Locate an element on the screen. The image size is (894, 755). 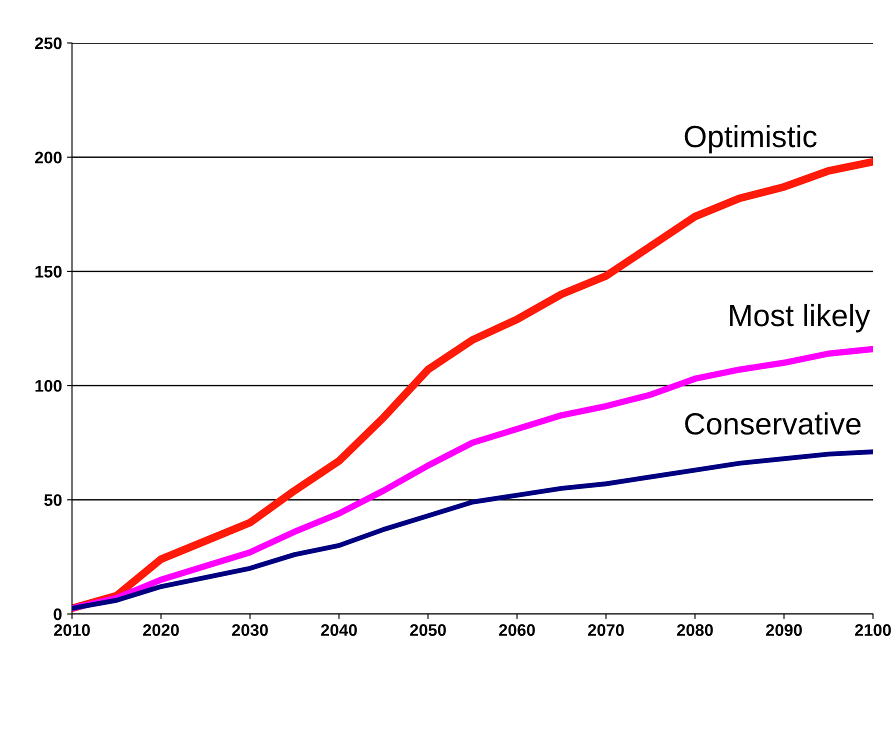
y-tick-label: 250 is located at coordinates (48, 43).